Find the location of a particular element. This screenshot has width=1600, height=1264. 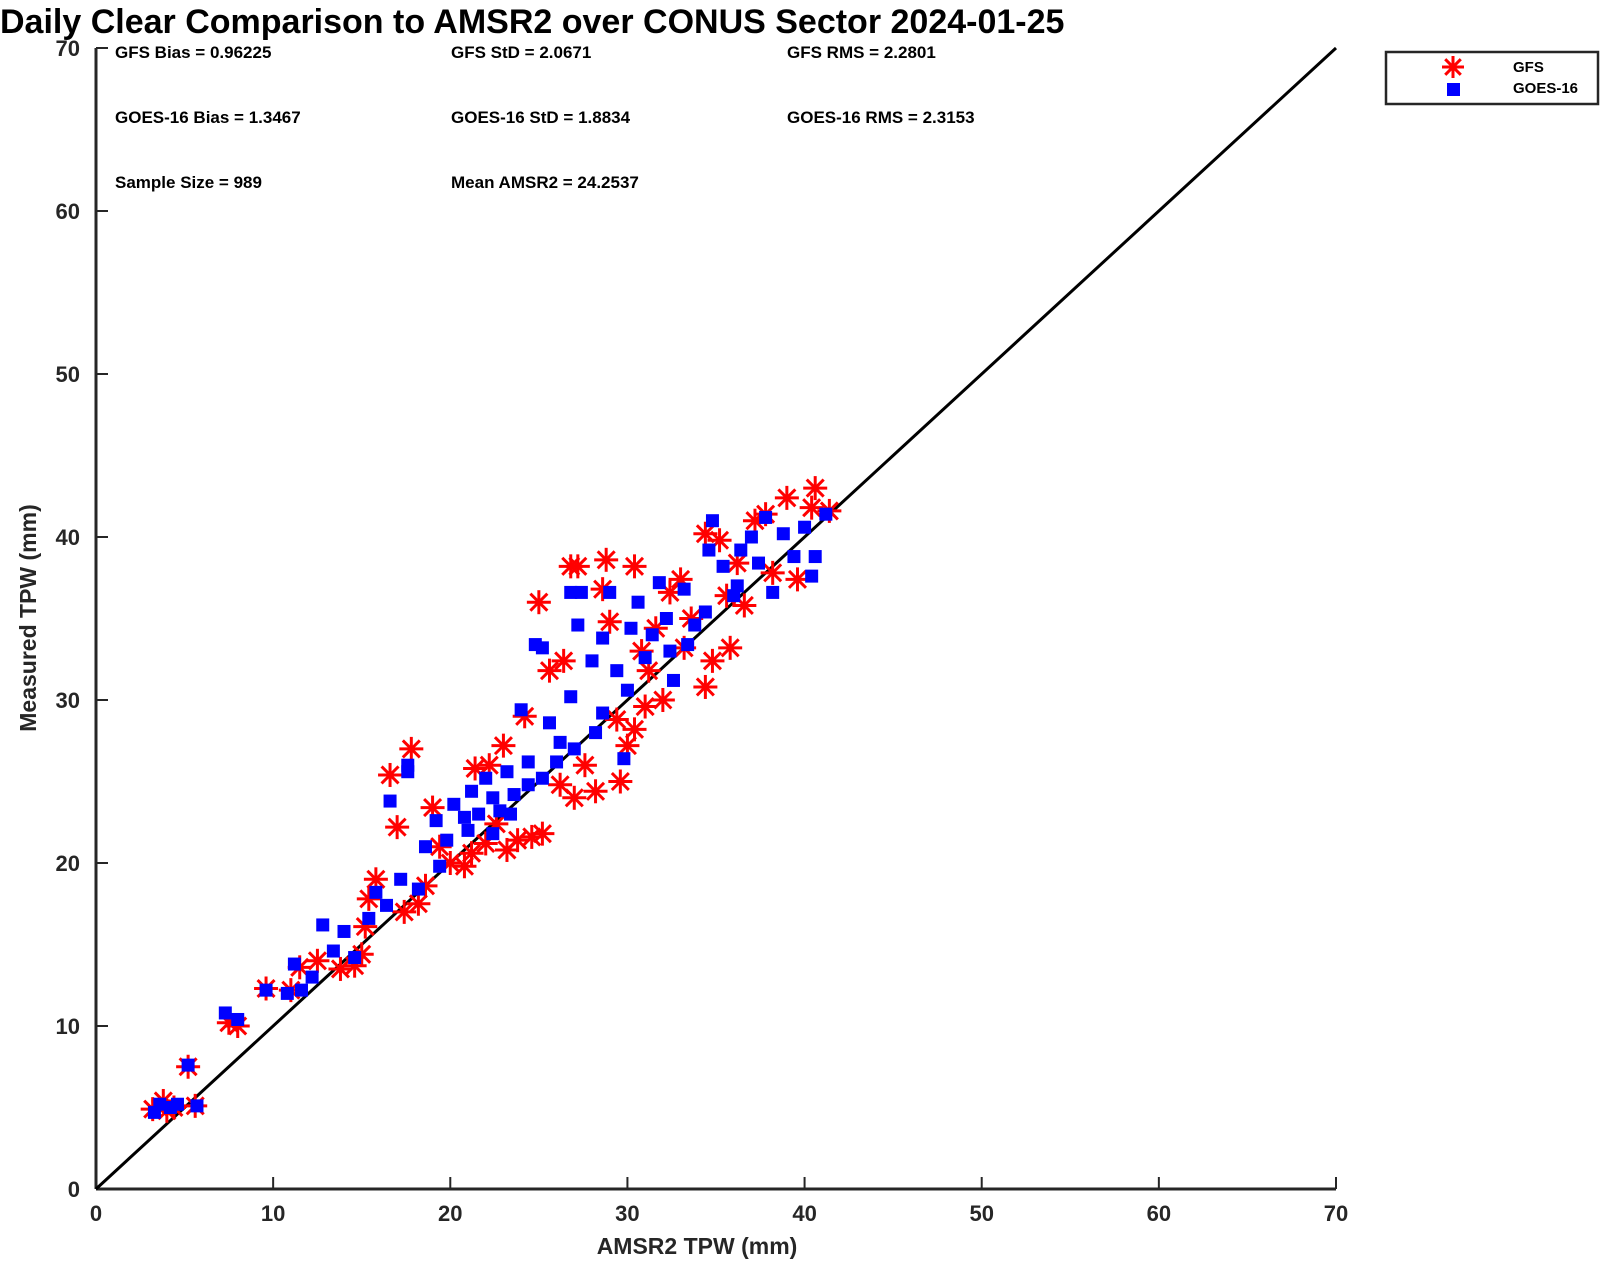

x-axis-label: AMSR2 TPW (mm) is located at coordinates (697, 1246).